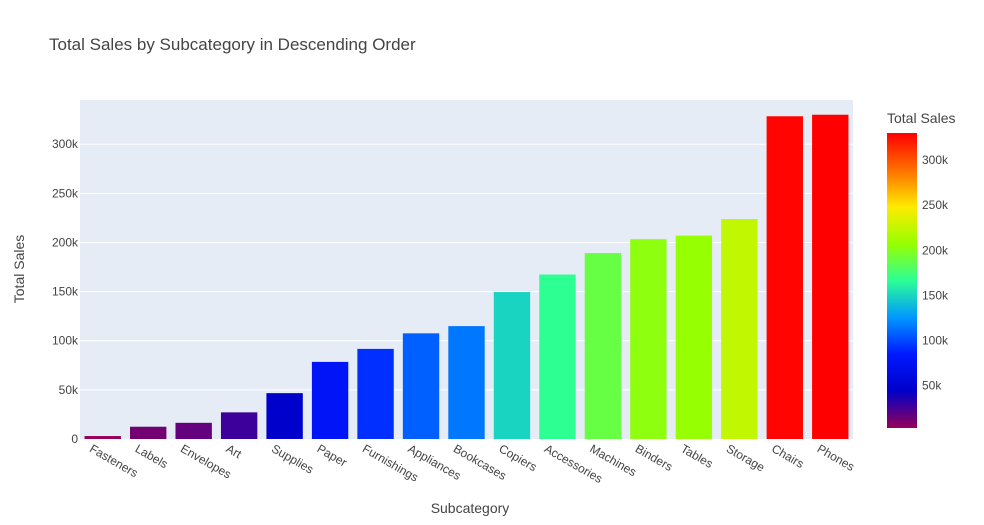 The height and width of the screenshot is (525, 984). Describe the element at coordinates (935, 273) in the screenshot. I see `colorbar-tick-labels: 50k 100k 150k 200k 250k 300k` at that location.